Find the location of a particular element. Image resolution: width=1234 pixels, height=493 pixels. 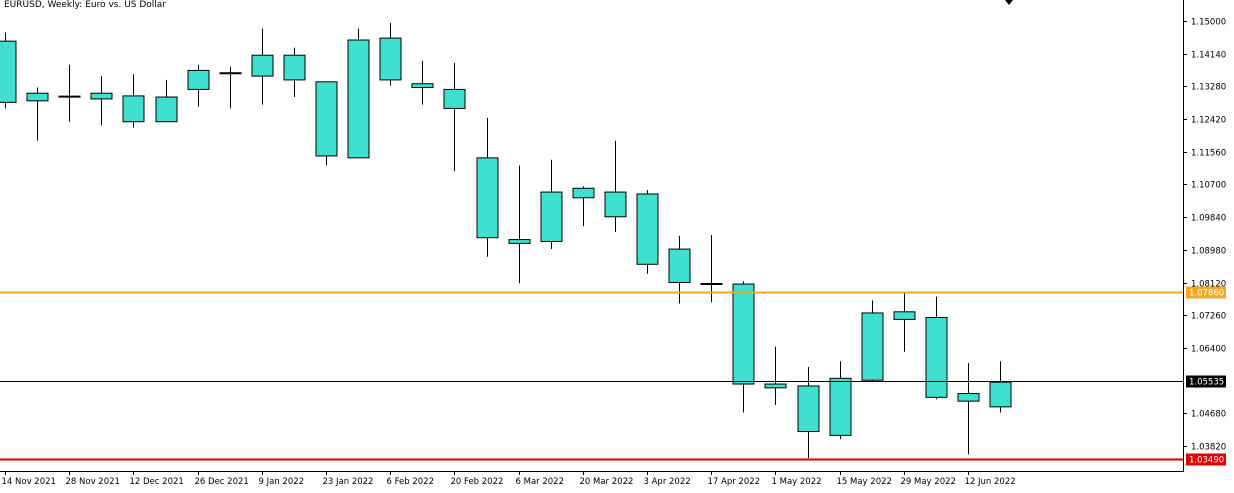

price-badge-label: 1.05535 is located at coordinates (1206, 383).